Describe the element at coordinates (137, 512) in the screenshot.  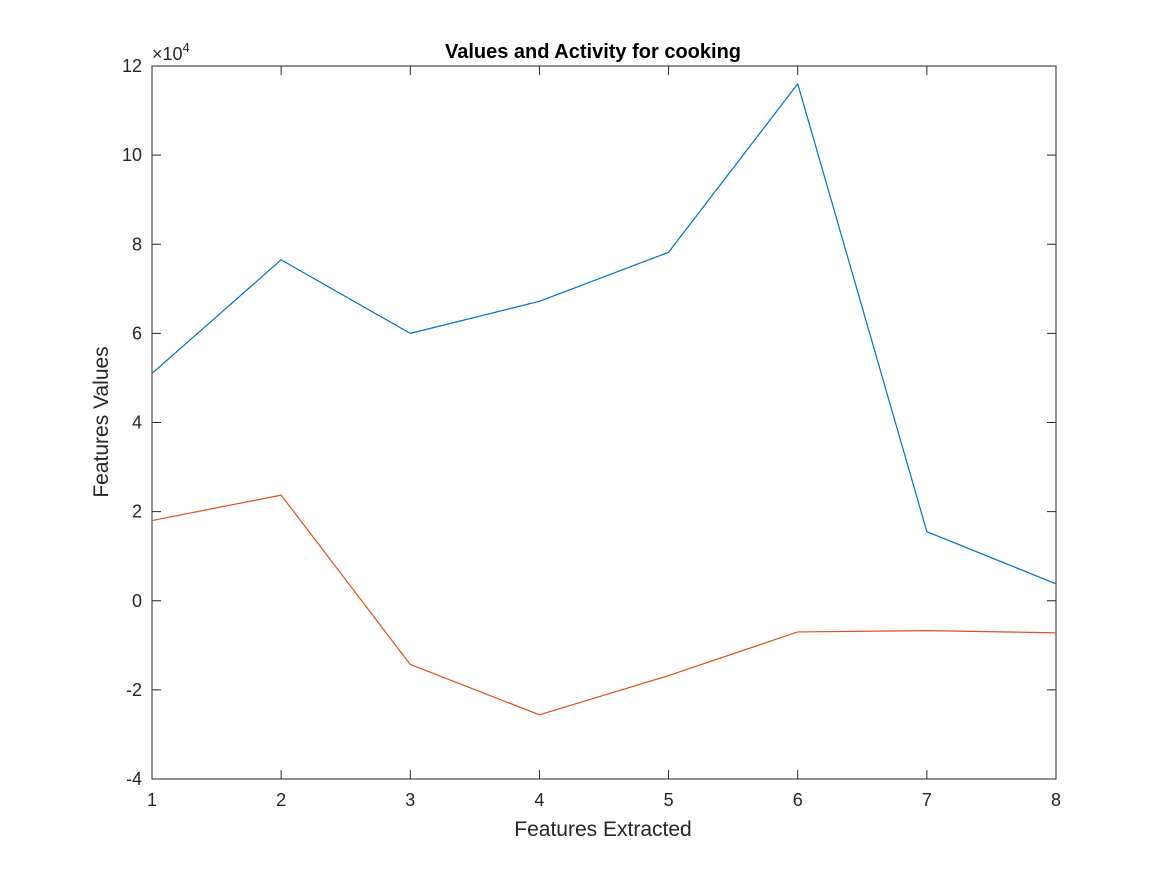
I see `y-tick-label: 2` at that location.